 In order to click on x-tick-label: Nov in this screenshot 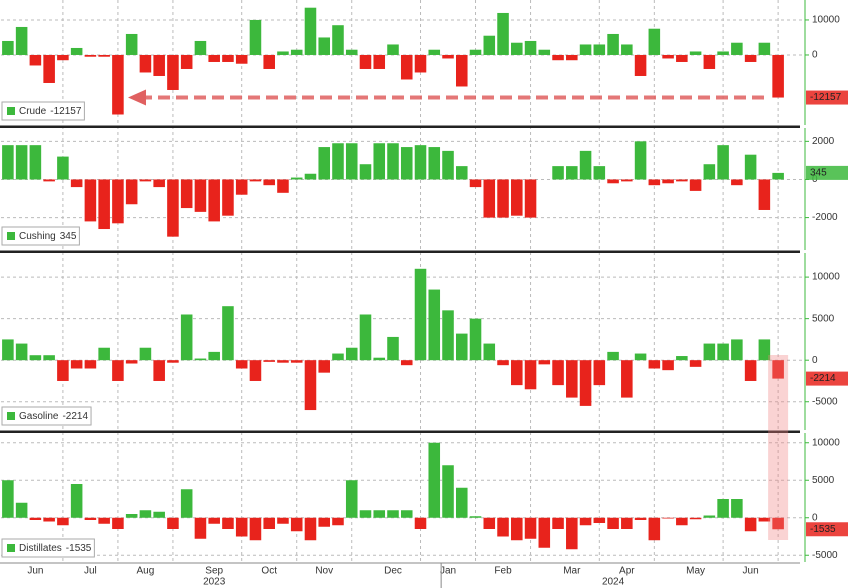, I will do `click(324, 571)`.